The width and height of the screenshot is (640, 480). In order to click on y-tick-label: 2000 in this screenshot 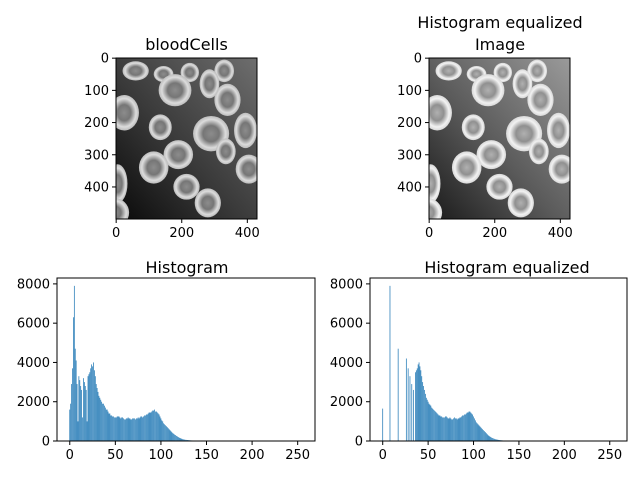, I will do `click(33, 402)`.